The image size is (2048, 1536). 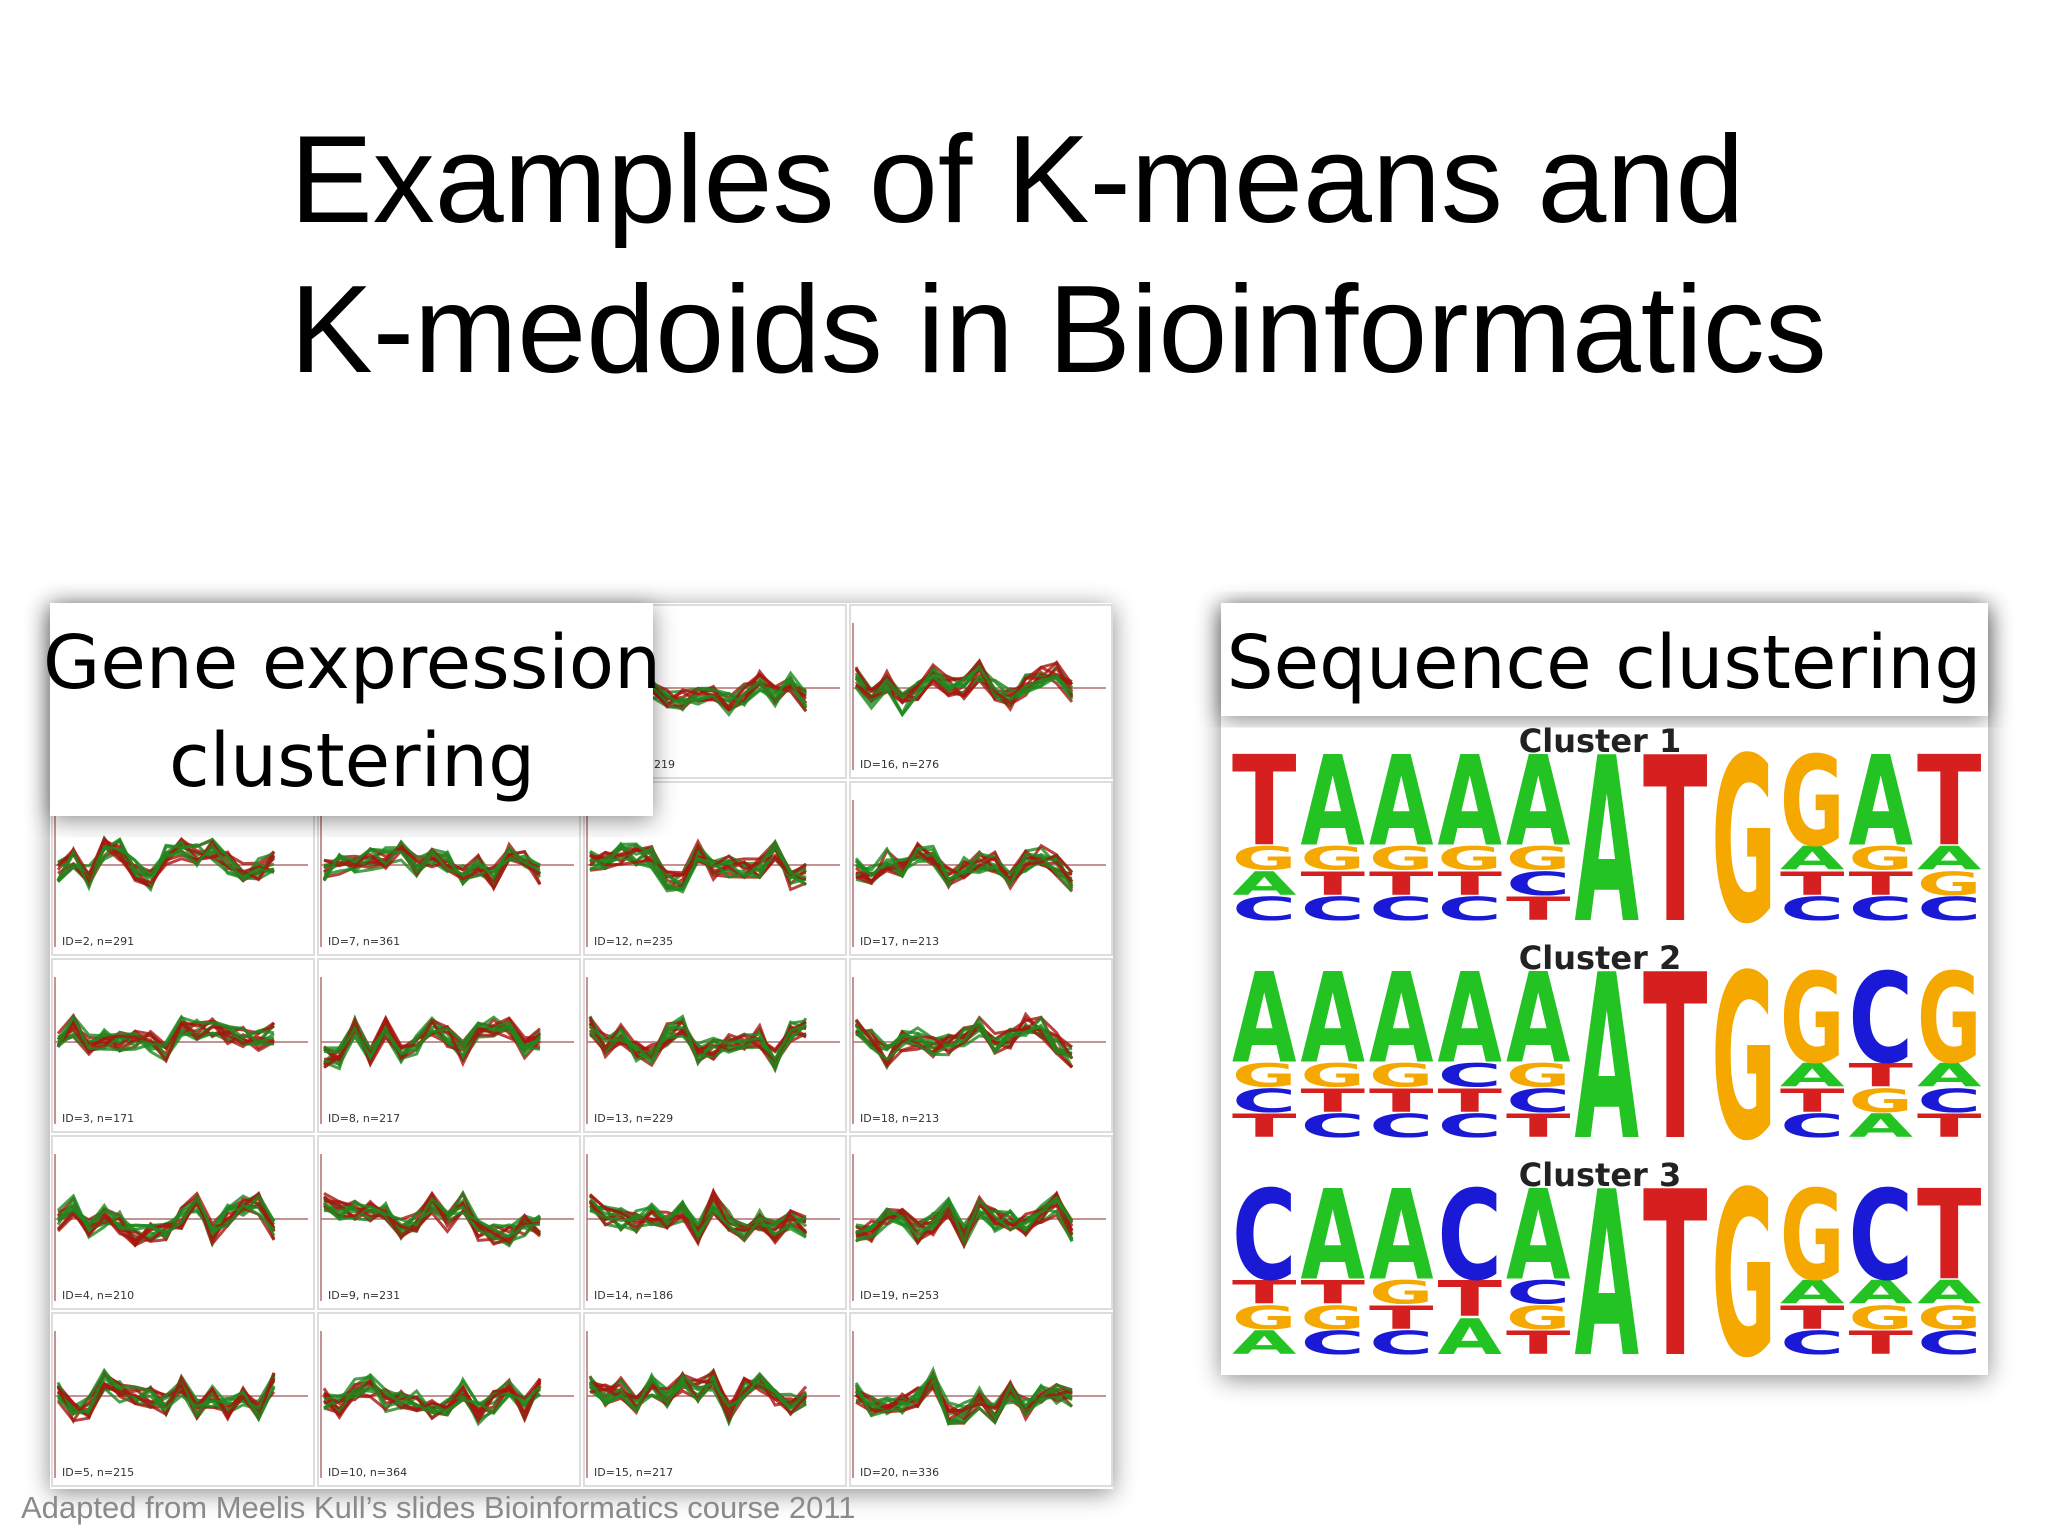 I want to click on right-heading-box, so click(x=1604, y=659).